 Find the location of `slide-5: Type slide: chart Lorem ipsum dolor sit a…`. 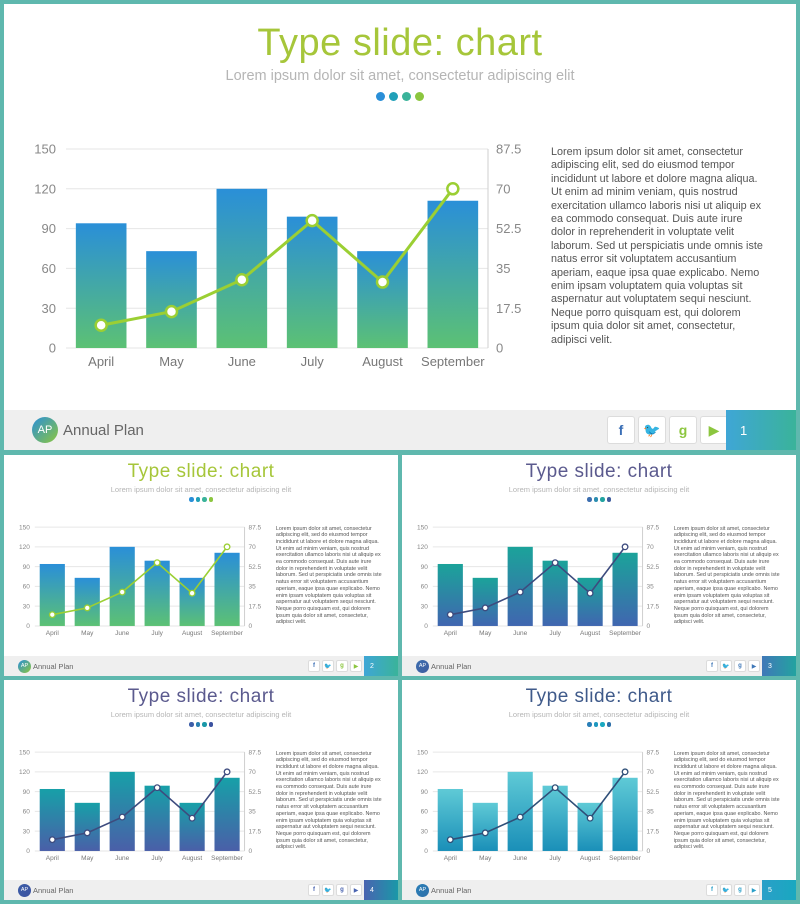

slide-5: Type slide: chart Lorem ipsum dolor sit a… is located at coordinates (599, 790).